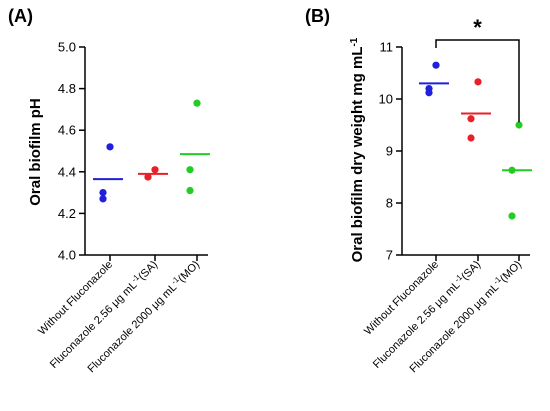 This screenshot has width=550, height=411. What do you see at coordinates (389, 255) in the screenshot?
I see `y-tick-label: 7` at bounding box center [389, 255].